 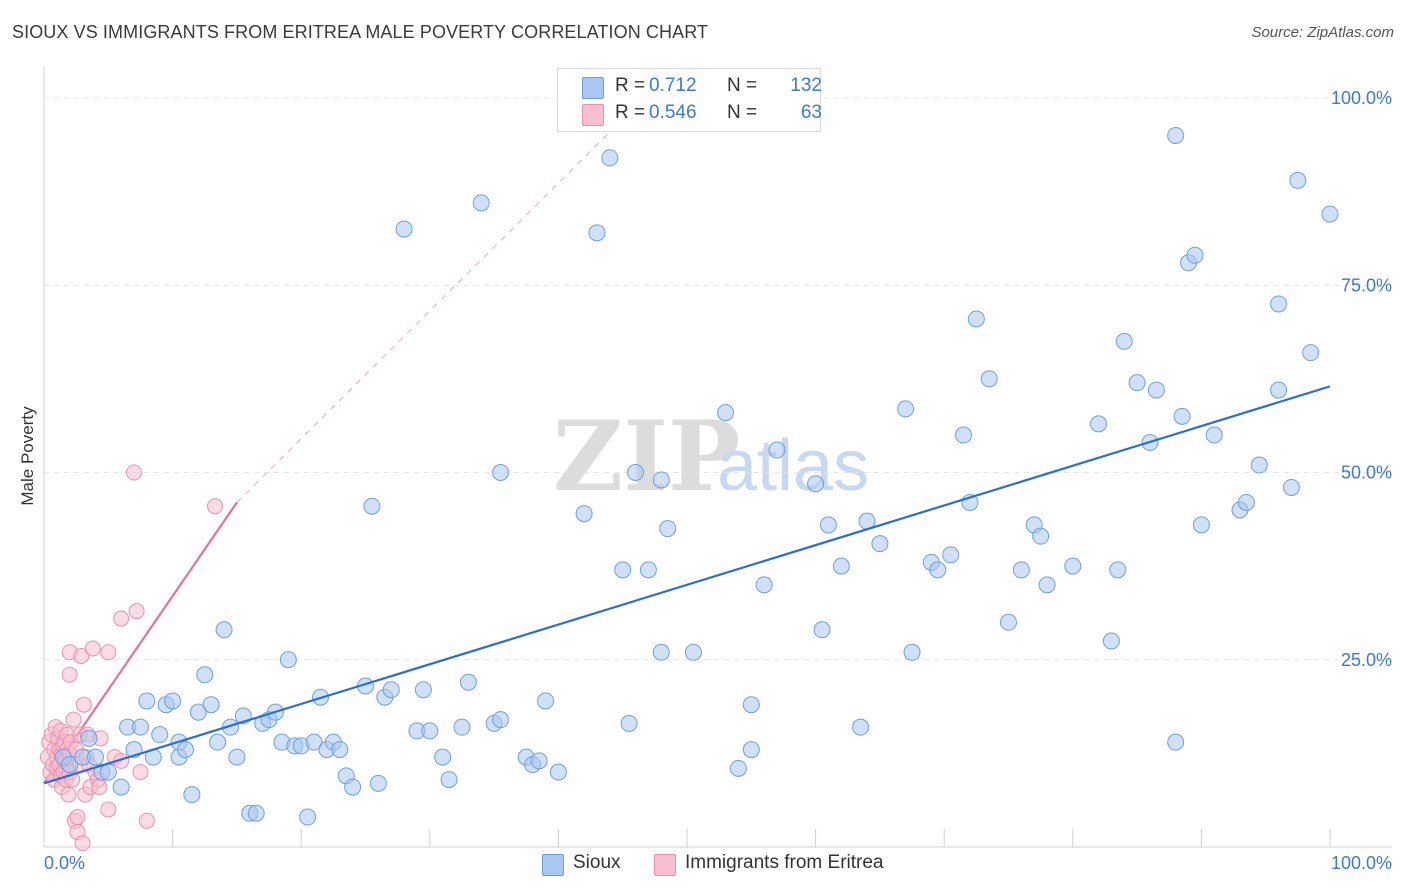 What do you see at coordinates (689, 100) in the screenshot?
I see `legend: R = 0.712 N = 132 R = 0.546 N = 63` at bounding box center [689, 100].